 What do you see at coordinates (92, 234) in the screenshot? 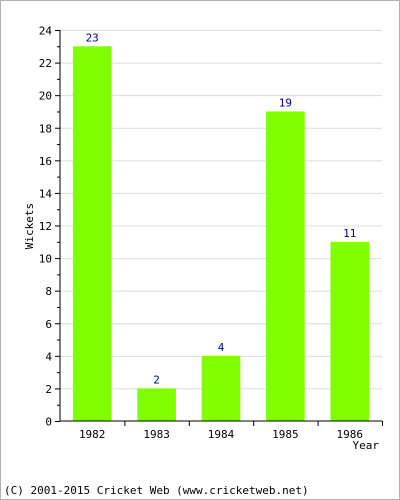
I see `bar-1982` at bounding box center [92, 234].